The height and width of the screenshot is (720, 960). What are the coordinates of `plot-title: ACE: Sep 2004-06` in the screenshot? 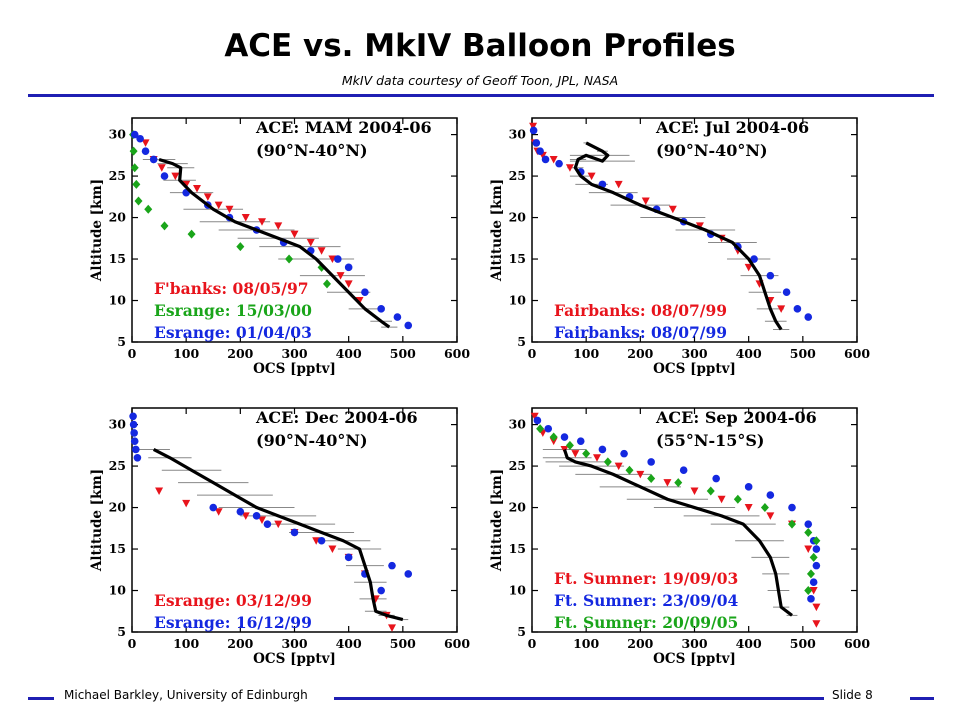 It's located at (736, 417).